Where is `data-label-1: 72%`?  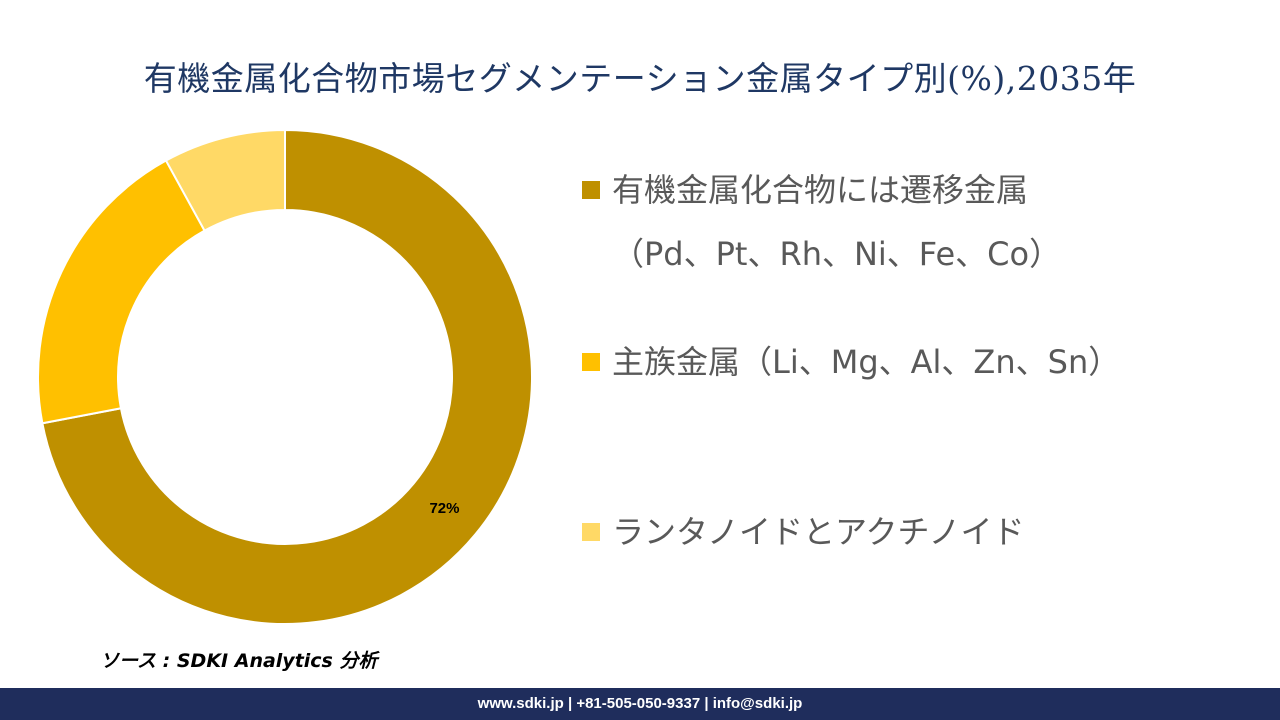 data-label-1: 72% is located at coordinates (444, 508).